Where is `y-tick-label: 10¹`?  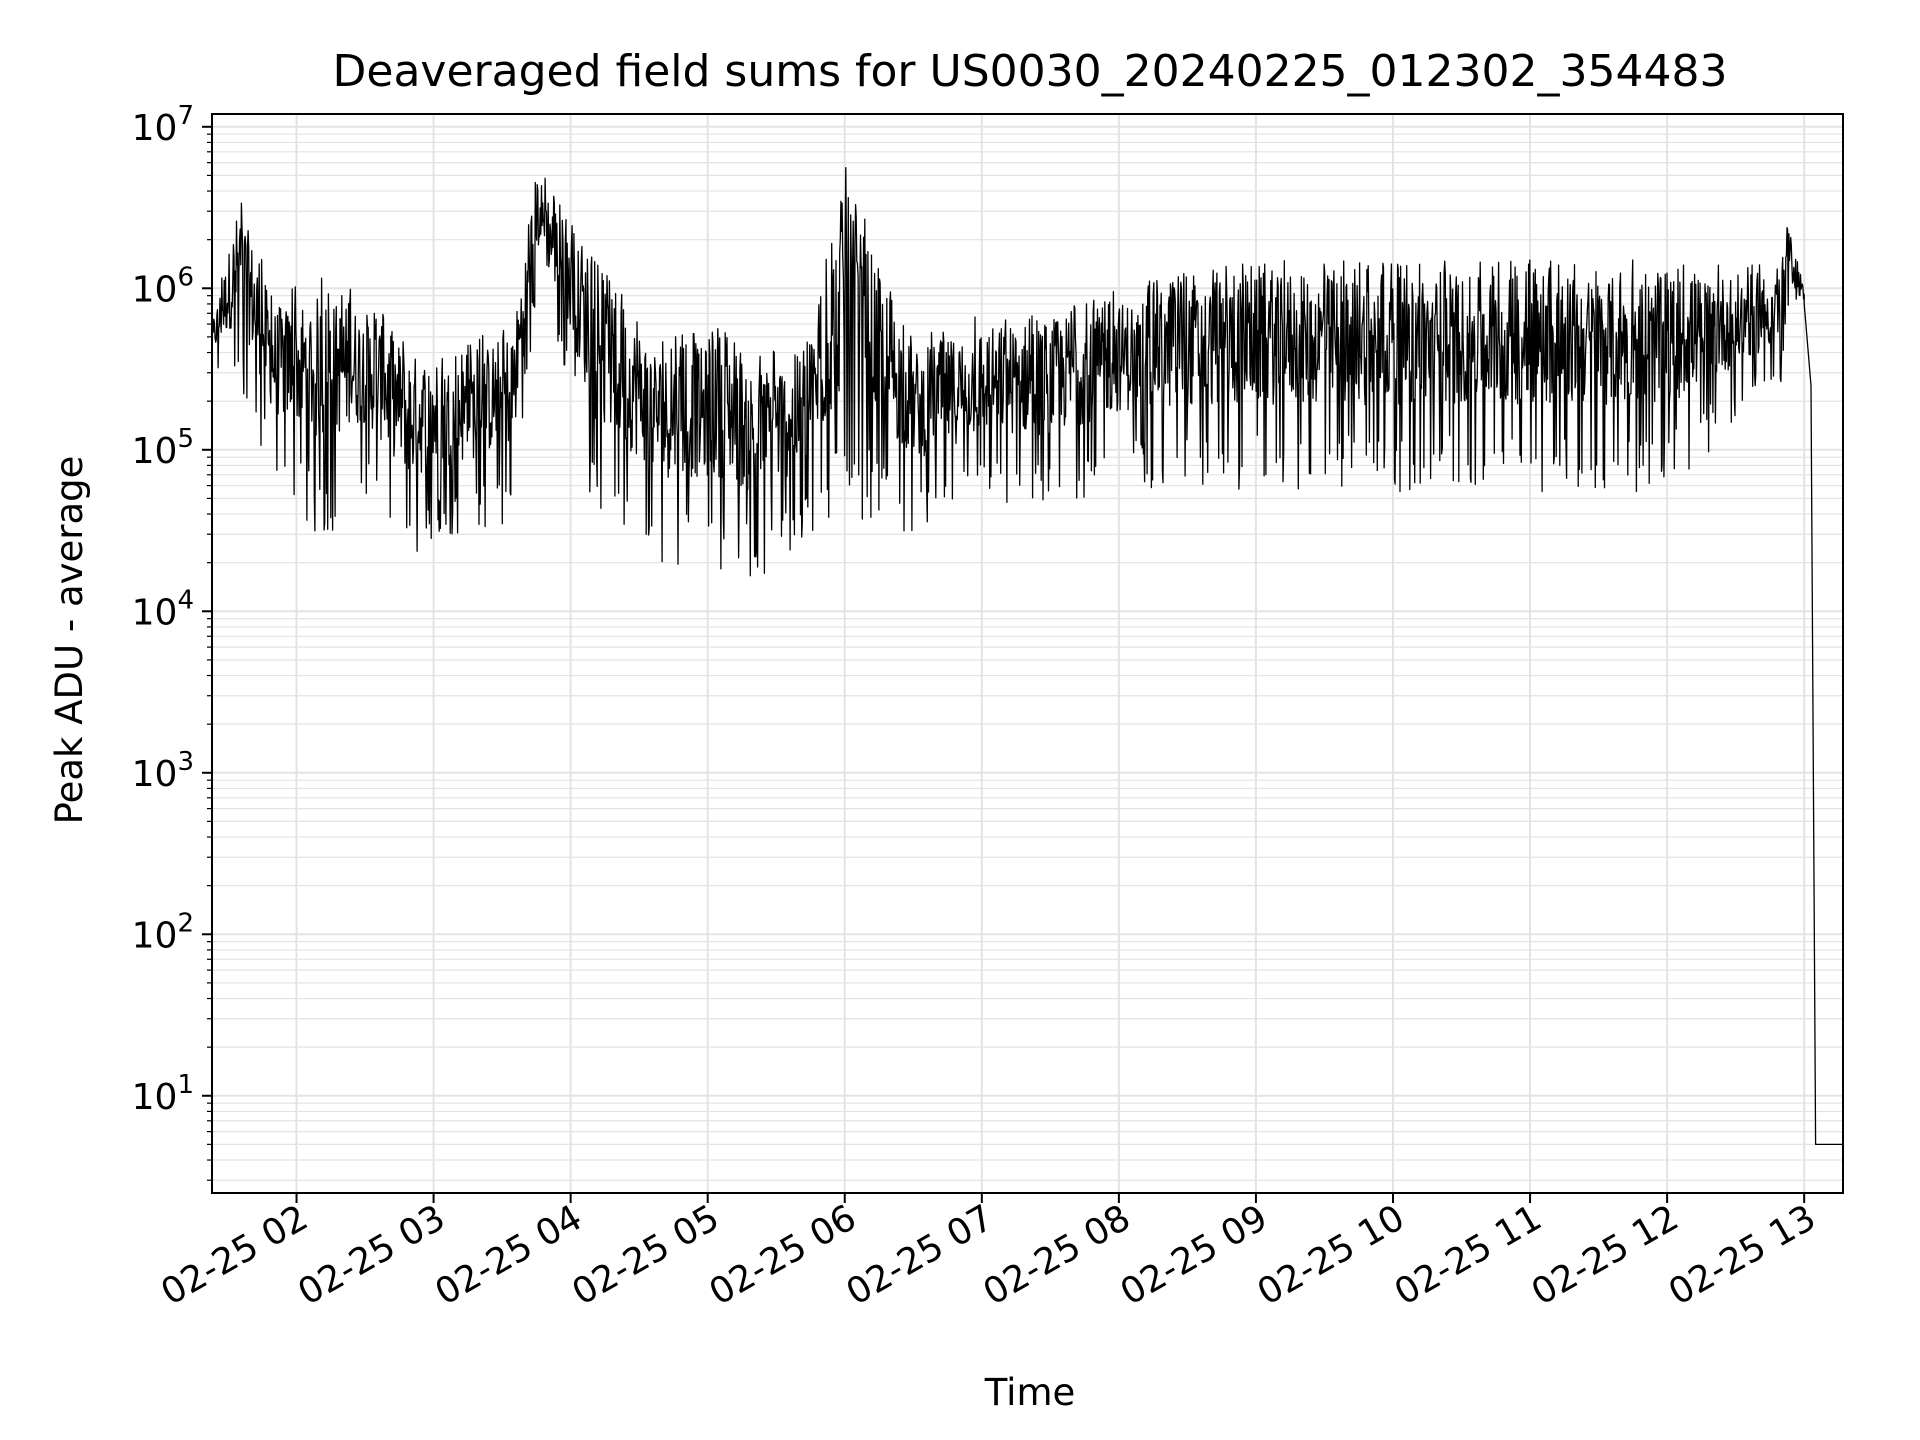 y-tick-label: 10¹ is located at coordinates (163, 1094).